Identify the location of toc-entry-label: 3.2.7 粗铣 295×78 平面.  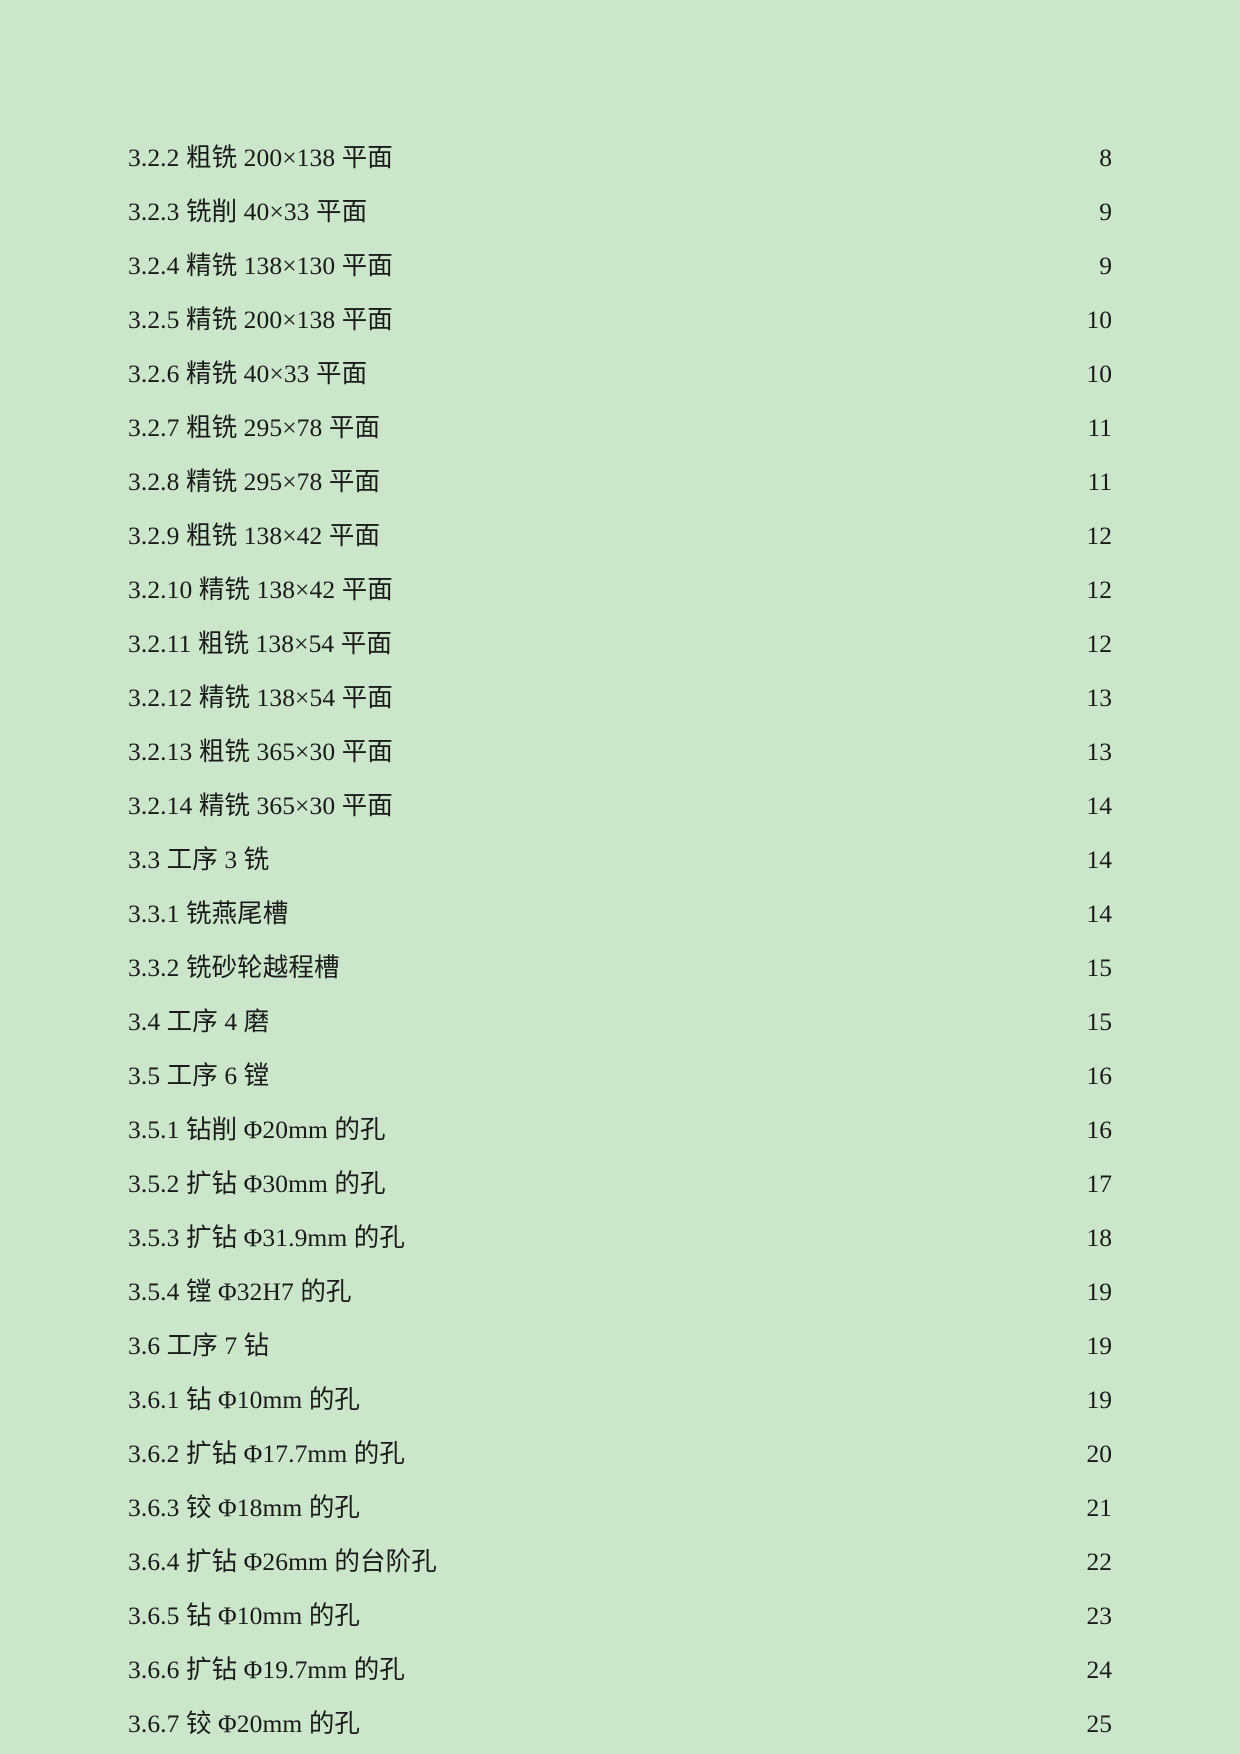
(254, 427).